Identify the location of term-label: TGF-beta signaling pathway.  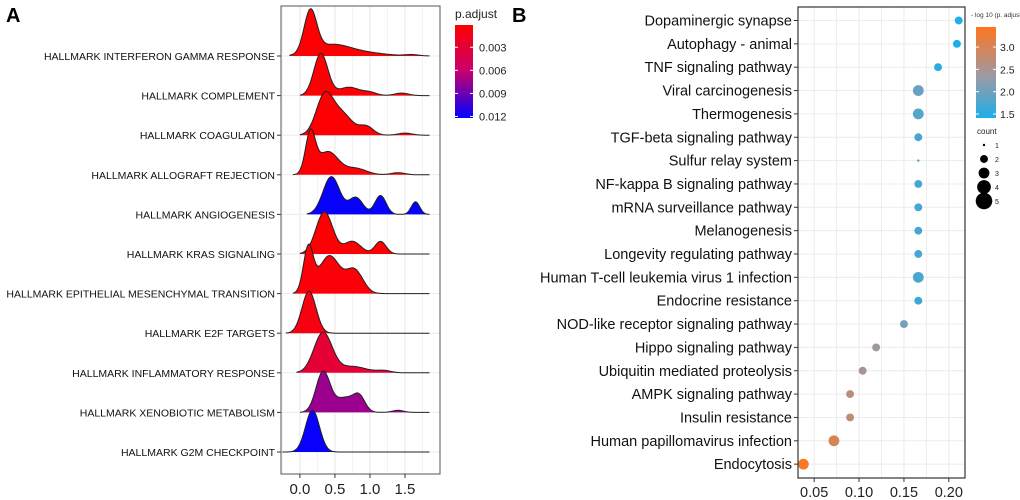
(702, 138).